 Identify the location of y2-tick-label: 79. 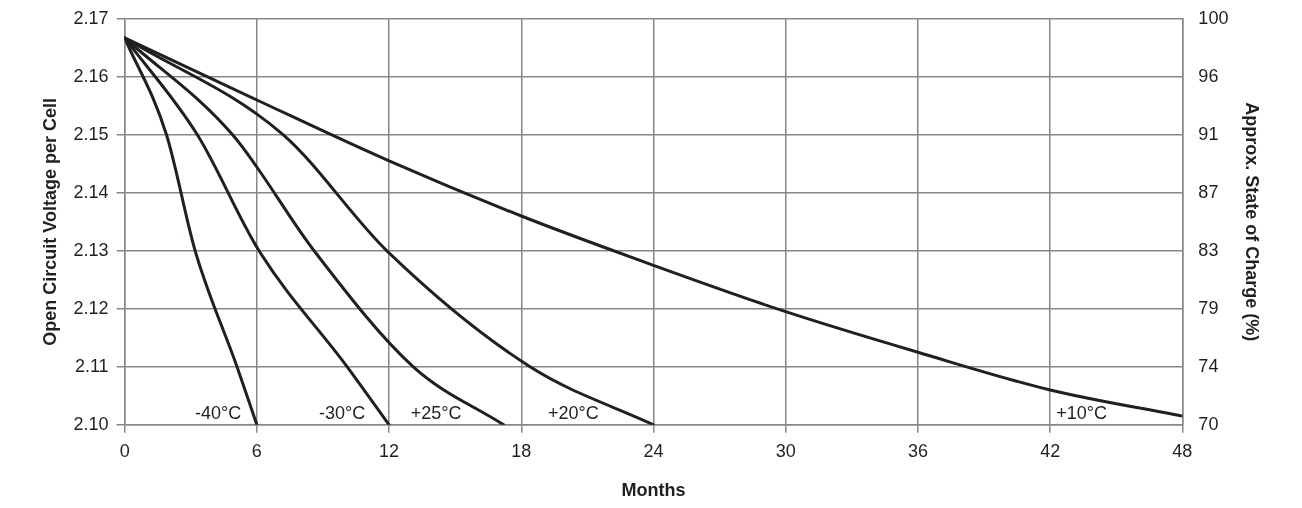
(1208, 307).